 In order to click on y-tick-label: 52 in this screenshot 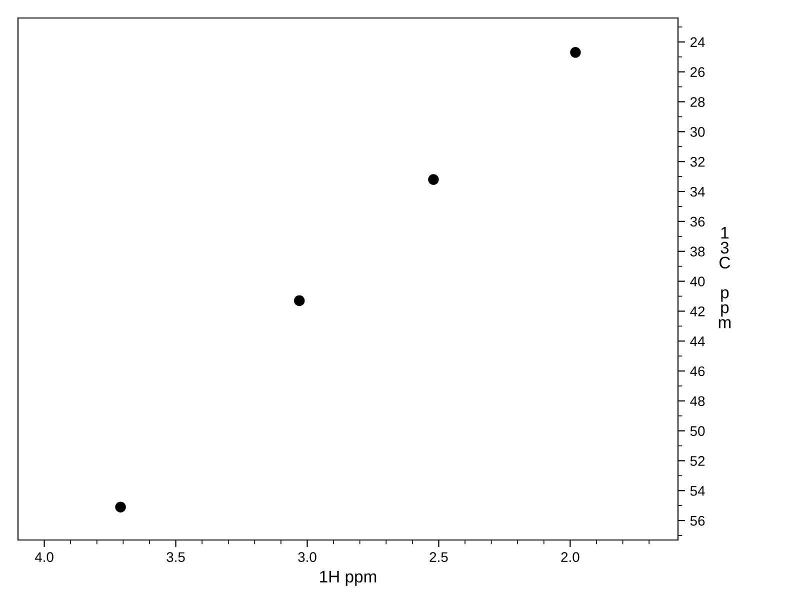, I will do `click(697, 461)`.